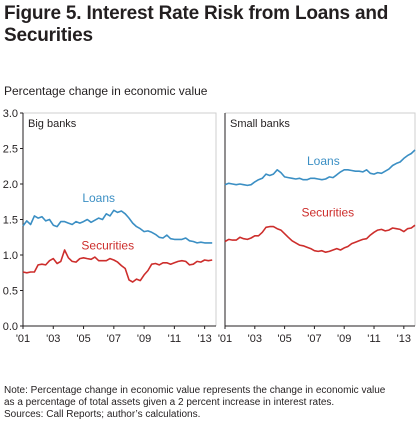 The image size is (420, 431). Describe the element at coordinates (107, 245) in the screenshot. I see `big-banks-securities-series-label: Securities` at that location.